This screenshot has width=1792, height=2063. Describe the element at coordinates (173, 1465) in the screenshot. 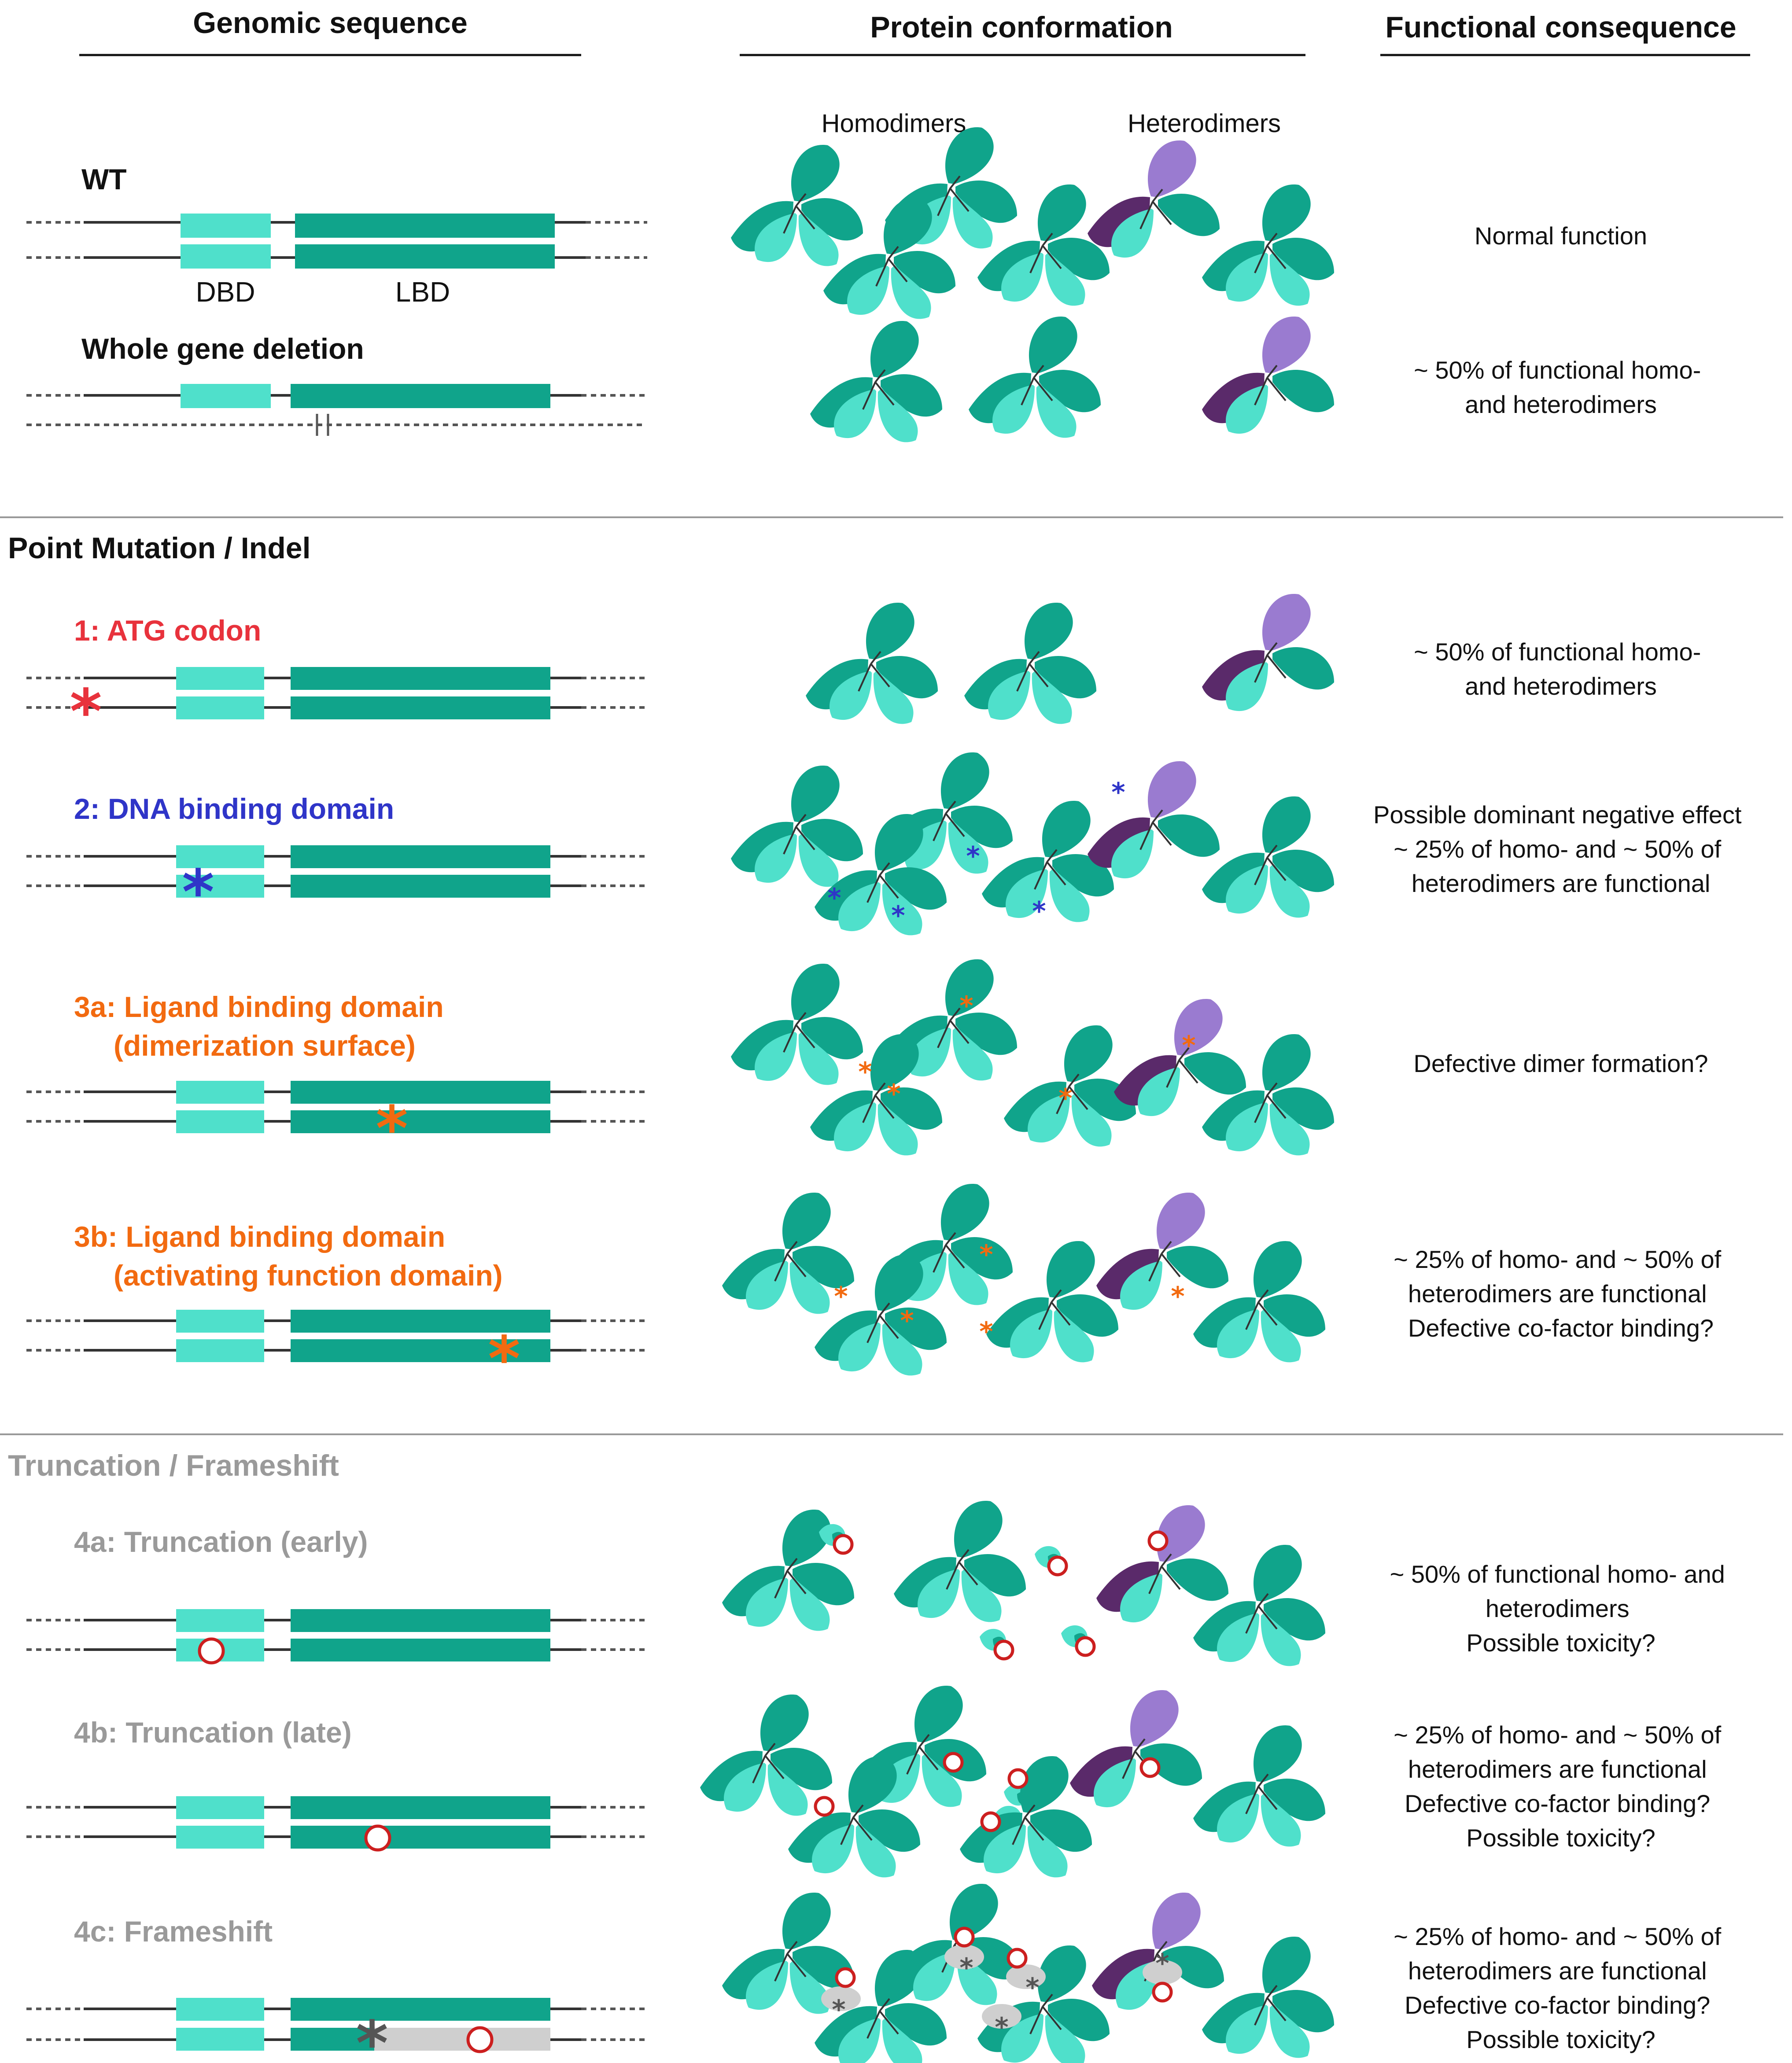

I see `section-title-truncation: Truncation / Frameshift` at that location.